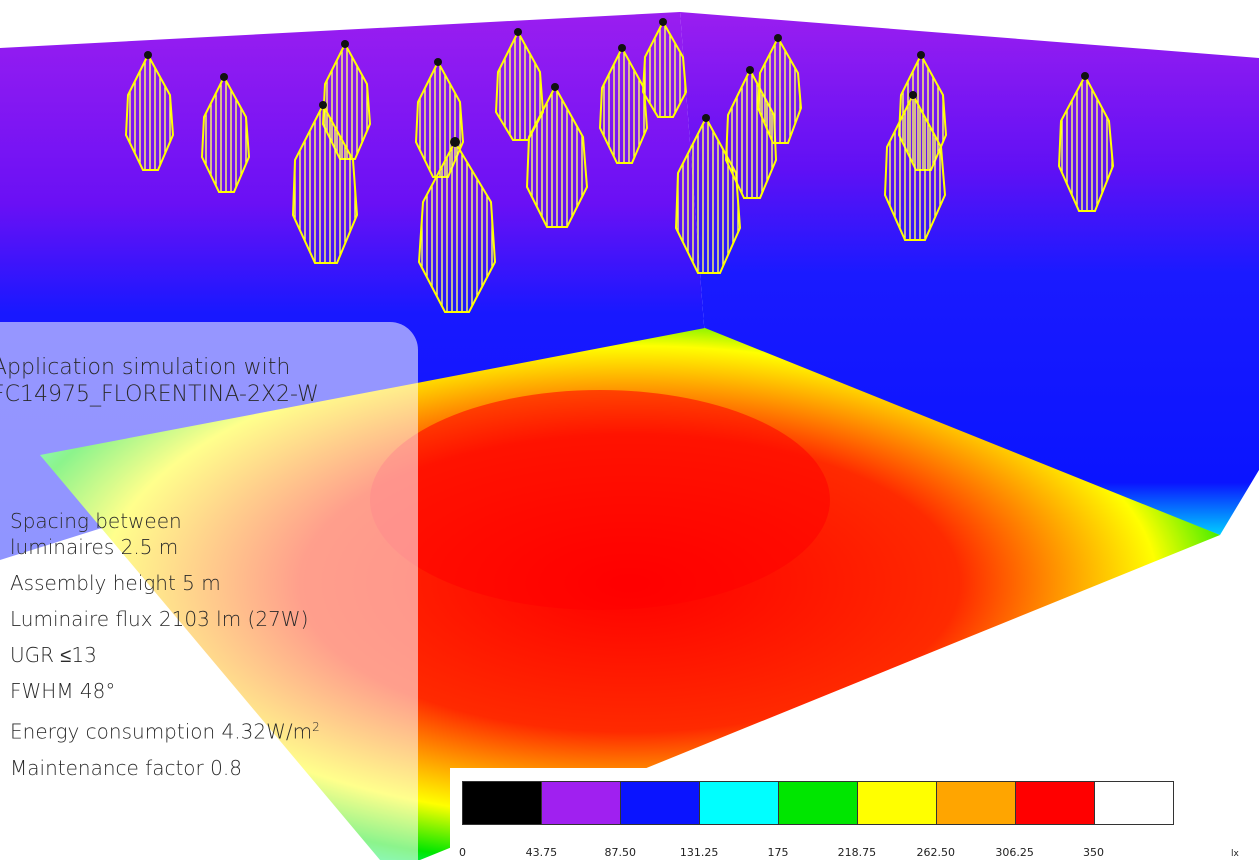  What do you see at coordinates (936, 852) in the screenshot?
I see `legend-label: 262.50` at bounding box center [936, 852].